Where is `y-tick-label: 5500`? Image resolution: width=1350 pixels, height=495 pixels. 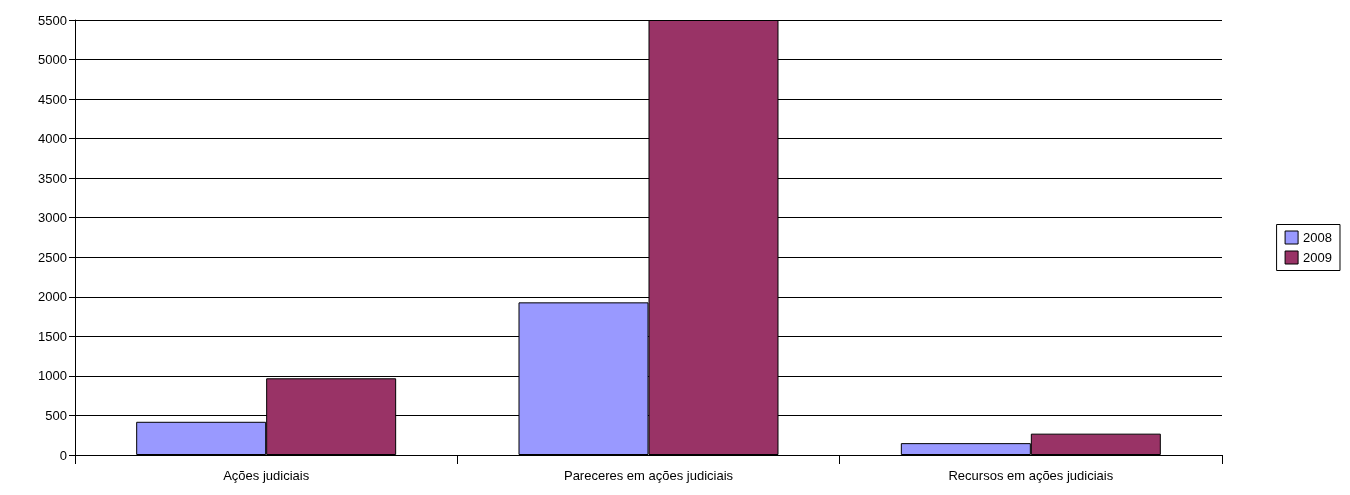 y-tick-label: 5500 is located at coordinates (52, 20).